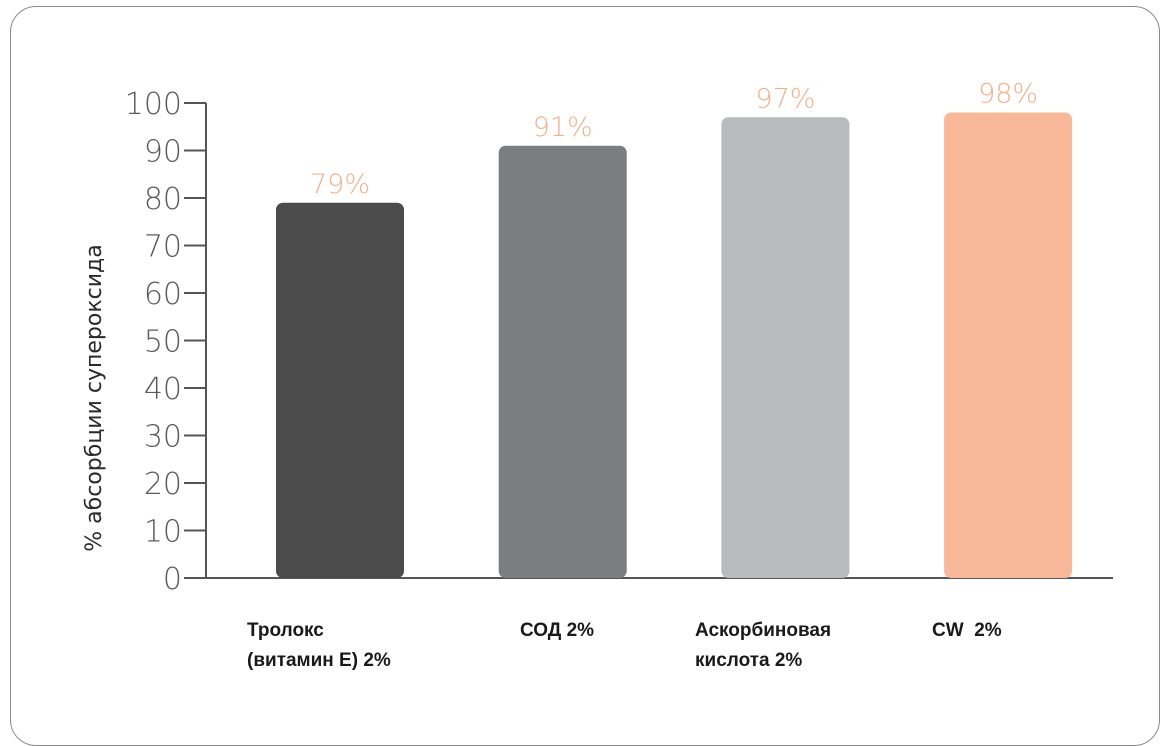 Image resolution: width=1162 pixels, height=746 pixels. I want to click on bar-value-label: 97%, so click(785, 98).